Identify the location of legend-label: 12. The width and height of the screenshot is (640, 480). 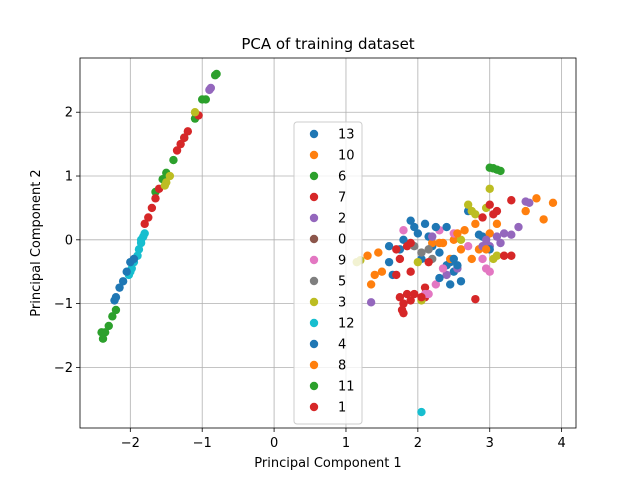
(346, 324).